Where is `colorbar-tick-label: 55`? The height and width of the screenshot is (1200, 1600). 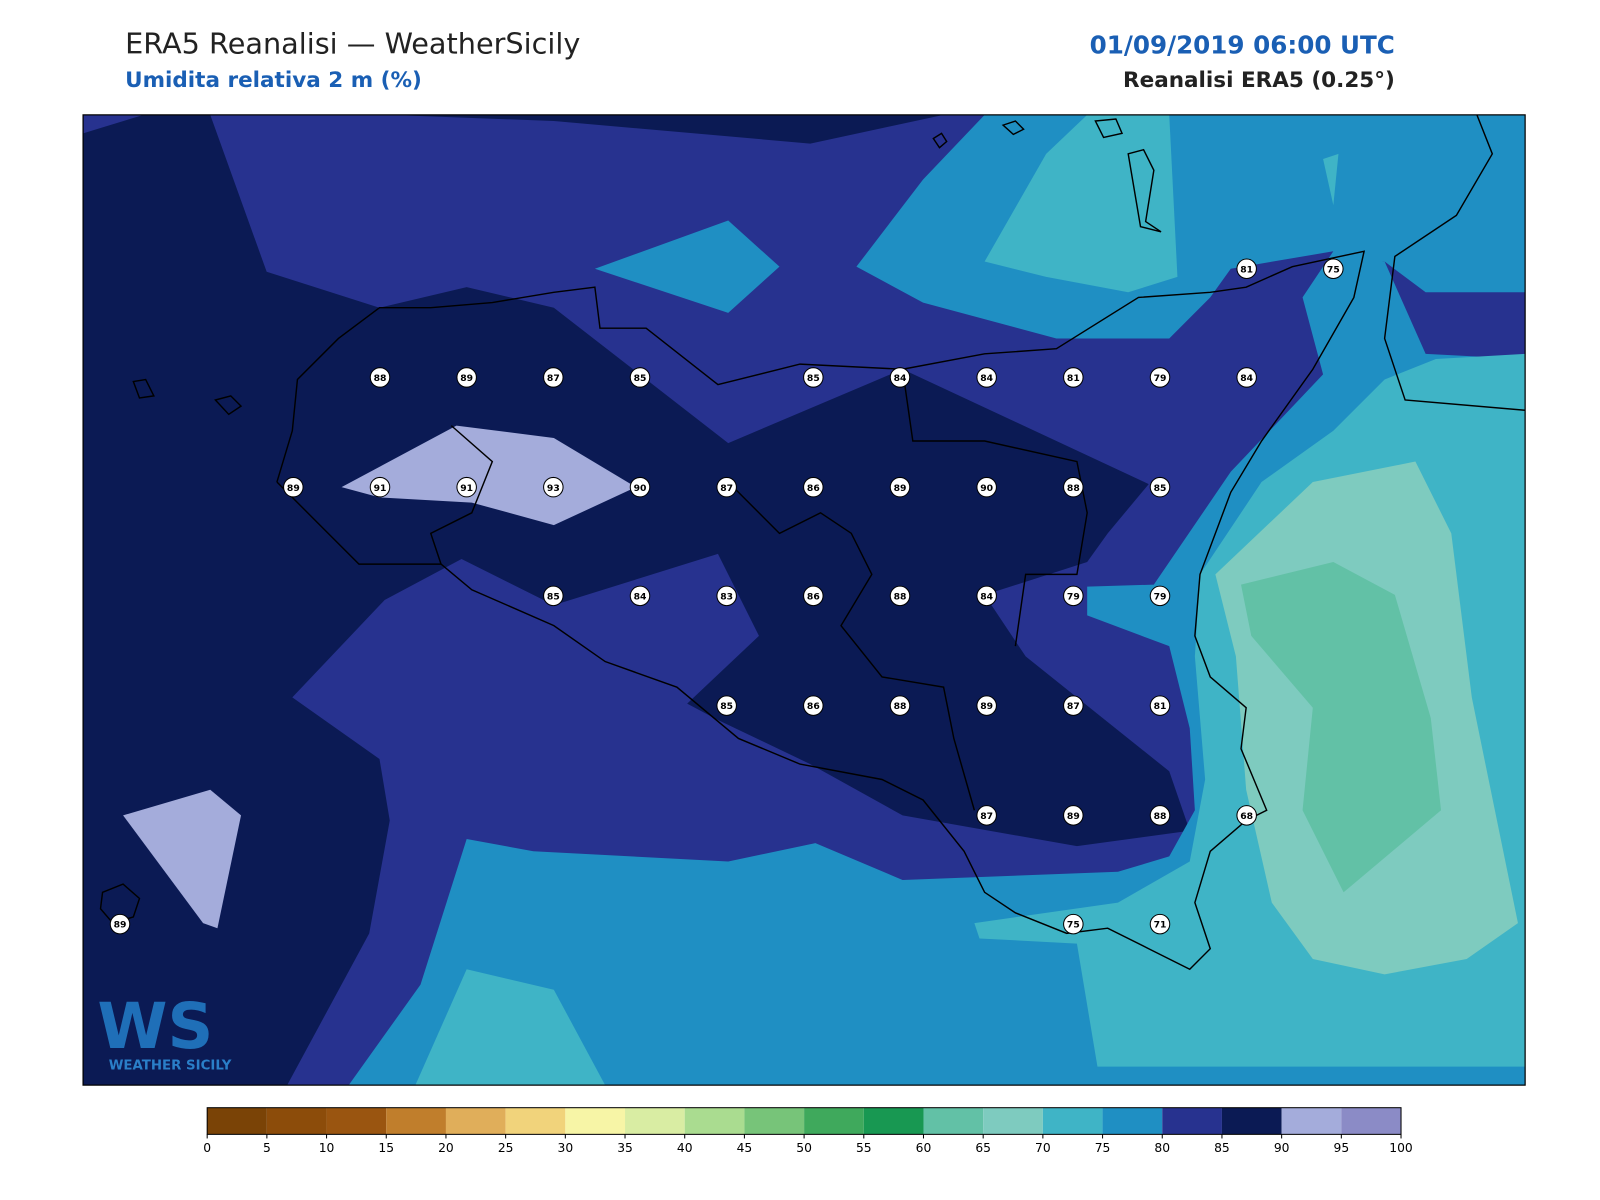 colorbar-tick-label: 55 is located at coordinates (864, 1148).